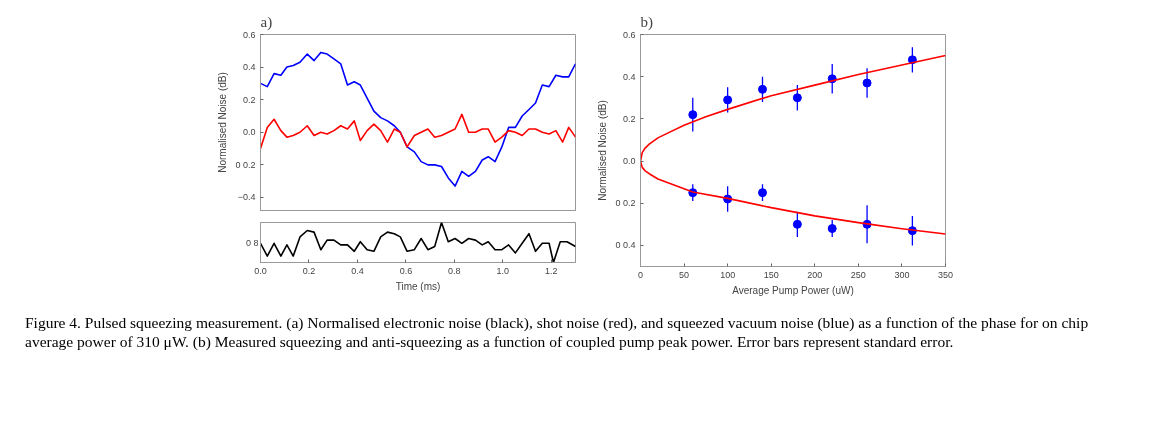 The width and height of the screenshot is (1166, 439). What do you see at coordinates (503, 270) in the screenshot?
I see `x-tick-label: 1.0` at bounding box center [503, 270].